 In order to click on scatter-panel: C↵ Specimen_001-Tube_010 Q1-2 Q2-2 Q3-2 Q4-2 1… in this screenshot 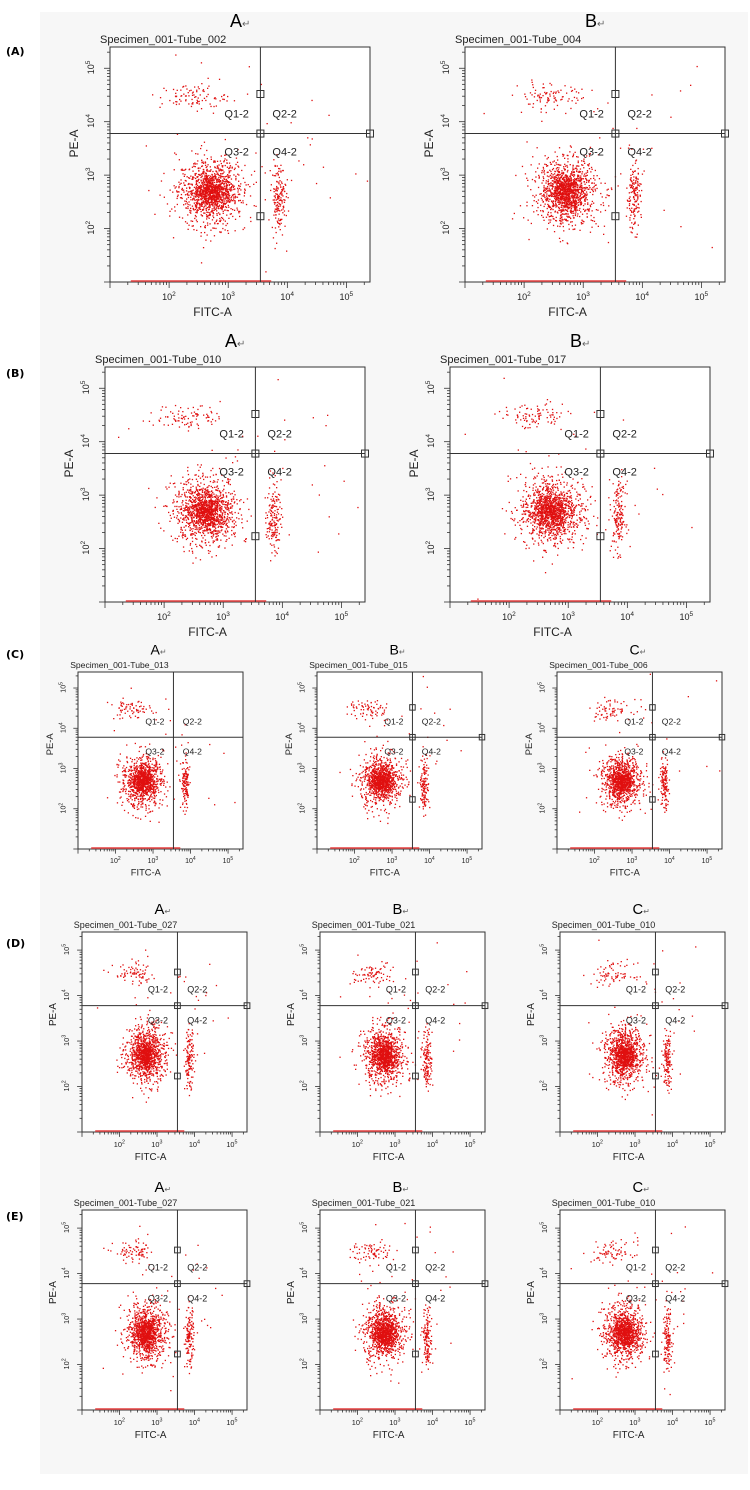, I will do `click(627, 1032)`.